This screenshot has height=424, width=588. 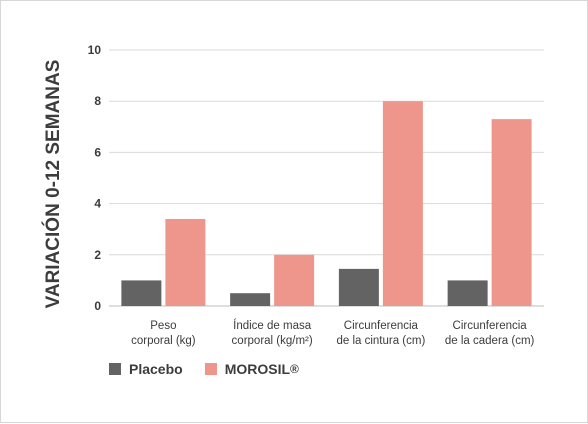 What do you see at coordinates (95, 50) in the screenshot?
I see `y-tick-label: 10` at bounding box center [95, 50].